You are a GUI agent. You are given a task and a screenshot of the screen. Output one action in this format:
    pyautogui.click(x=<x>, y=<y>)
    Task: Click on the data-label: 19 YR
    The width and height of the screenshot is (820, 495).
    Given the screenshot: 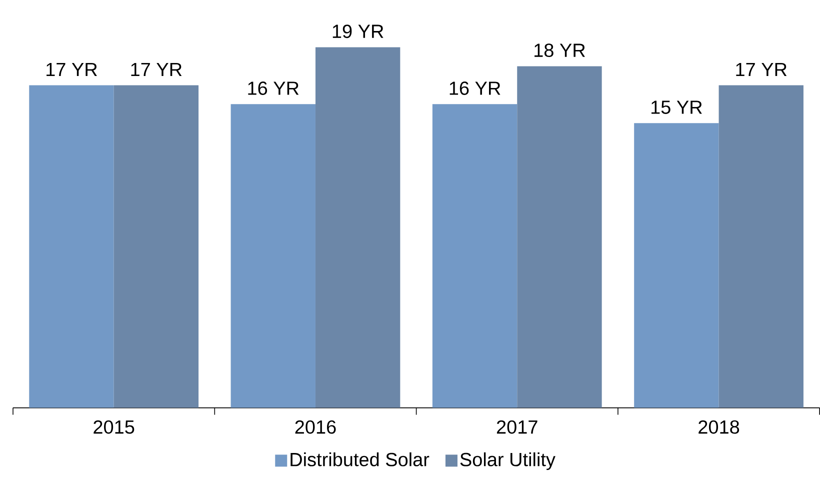 What is the action you would take?
    pyautogui.click(x=358, y=31)
    